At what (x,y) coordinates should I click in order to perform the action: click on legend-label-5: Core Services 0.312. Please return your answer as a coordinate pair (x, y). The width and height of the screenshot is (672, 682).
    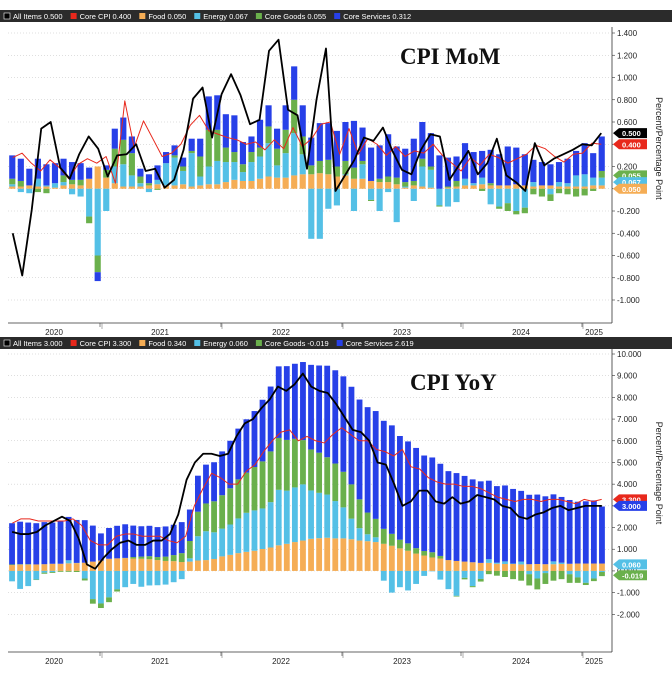
    Looking at the image, I should click on (377, 16).